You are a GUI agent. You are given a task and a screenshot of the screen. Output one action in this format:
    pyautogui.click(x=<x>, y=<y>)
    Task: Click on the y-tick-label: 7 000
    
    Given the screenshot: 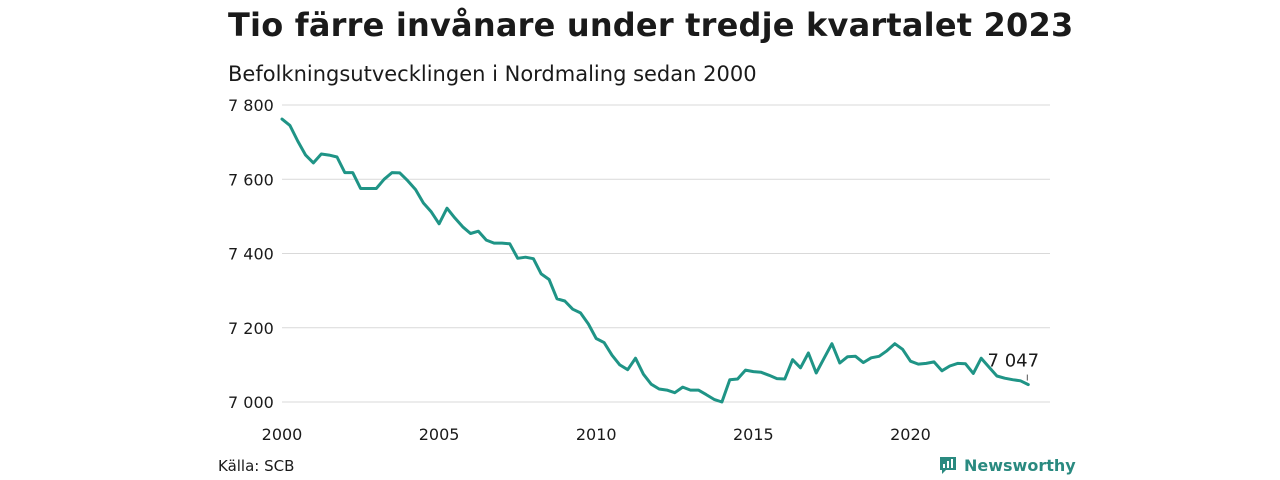 What is the action you would take?
    pyautogui.click(x=251, y=402)
    